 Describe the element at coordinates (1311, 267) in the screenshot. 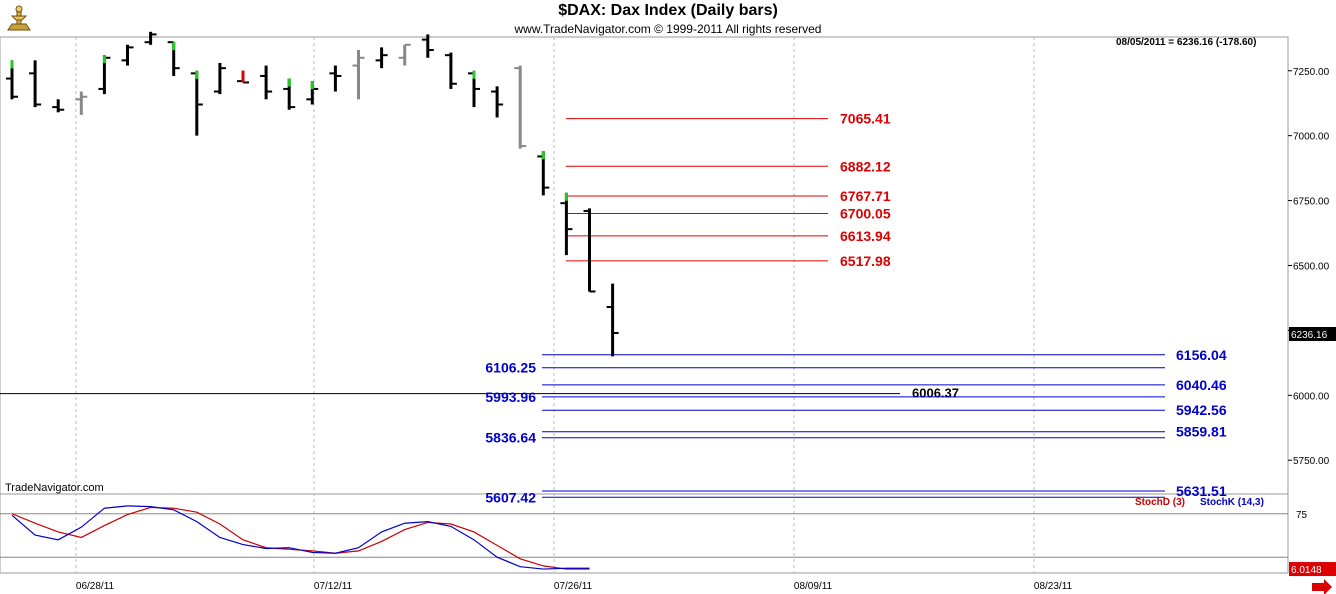

I see `y-tick-label: 6500.00` at that location.